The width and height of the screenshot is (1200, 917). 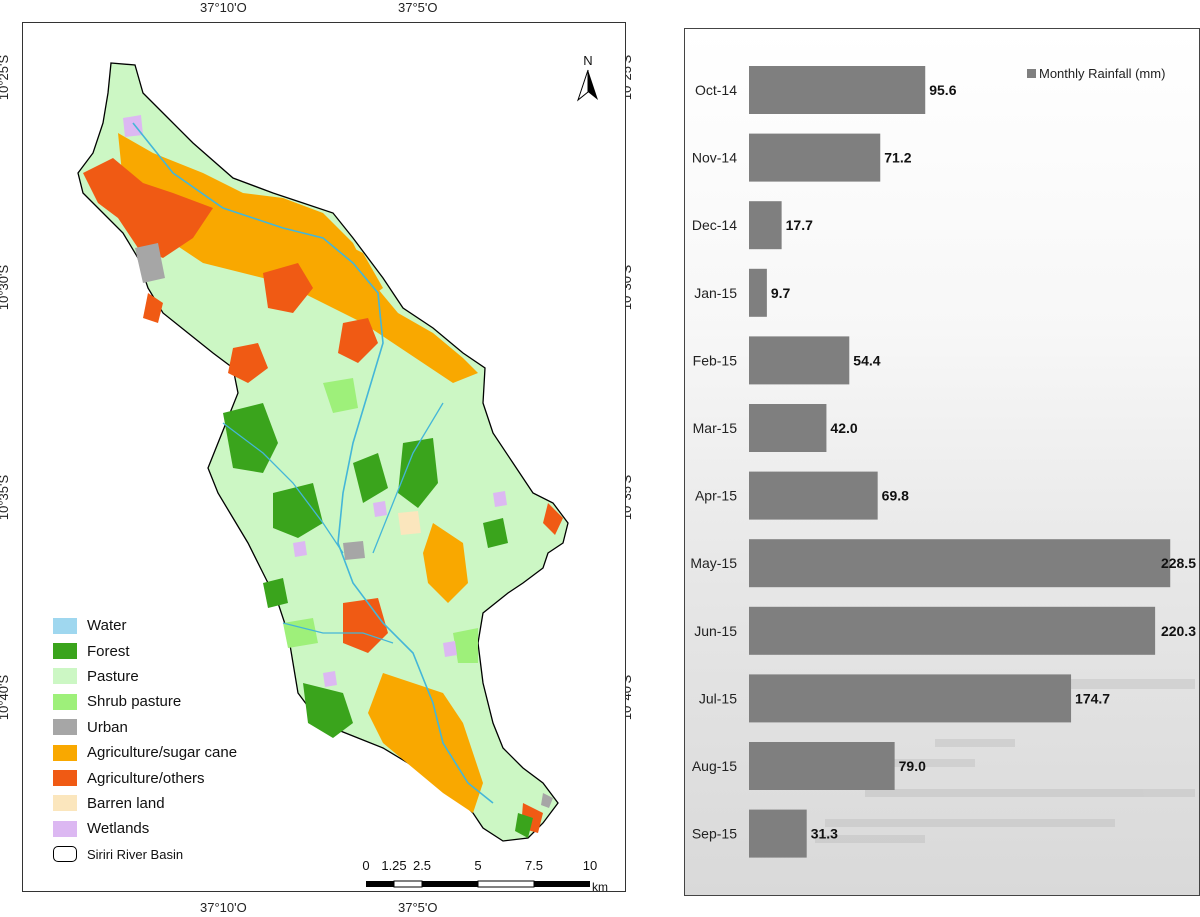 What do you see at coordinates (113, 676) in the screenshot?
I see `legend-label: Pasture` at bounding box center [113, 676].